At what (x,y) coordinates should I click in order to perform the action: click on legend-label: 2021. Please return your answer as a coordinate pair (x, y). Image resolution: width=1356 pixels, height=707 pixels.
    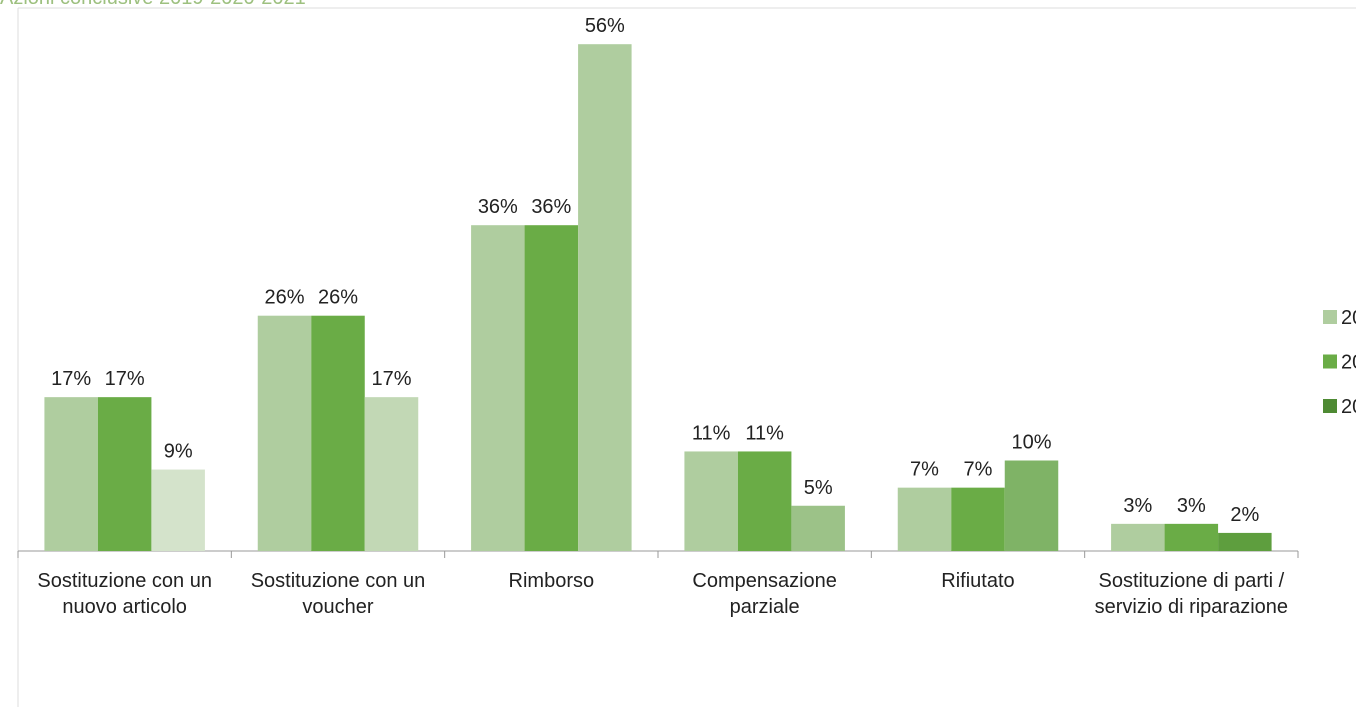
    Looking at the image, I should click on (1348, 407).